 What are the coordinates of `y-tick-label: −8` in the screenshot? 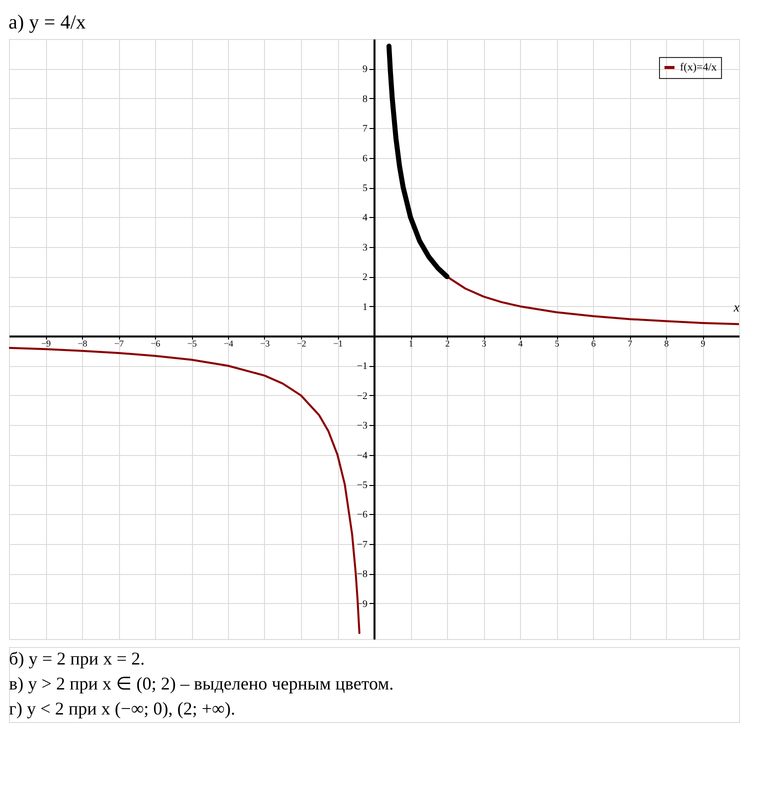 It's located at (362, 574).